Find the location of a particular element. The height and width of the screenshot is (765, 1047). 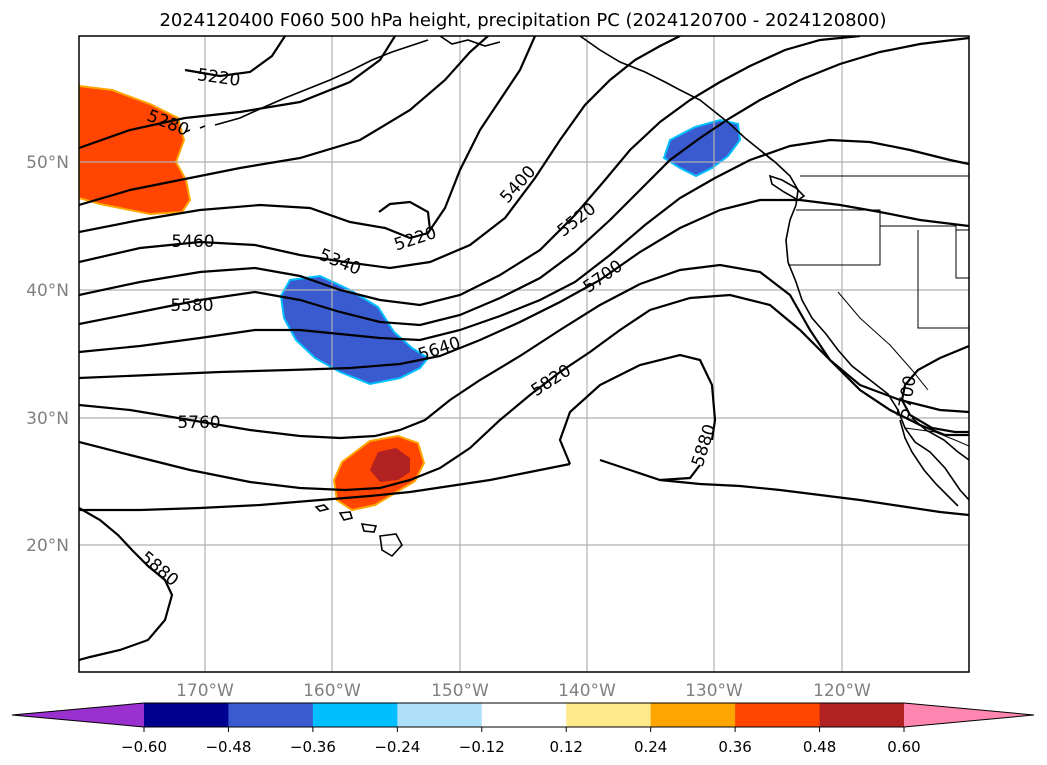

contour-label: 5580 is located at coordinates (191, 306).